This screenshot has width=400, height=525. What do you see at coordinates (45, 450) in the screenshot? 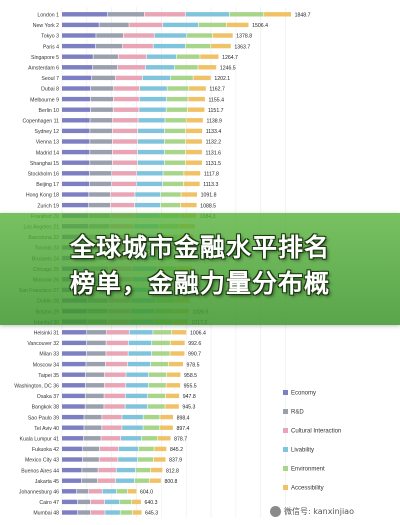
I see `category-label: Fukuoka 42` at bounding box center [45, 450].